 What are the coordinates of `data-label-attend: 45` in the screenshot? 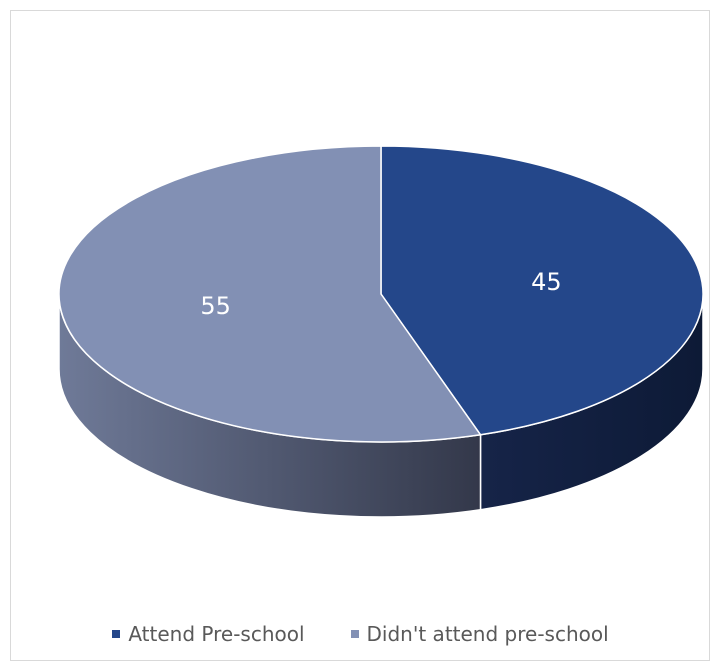 It's located at (546, 282).